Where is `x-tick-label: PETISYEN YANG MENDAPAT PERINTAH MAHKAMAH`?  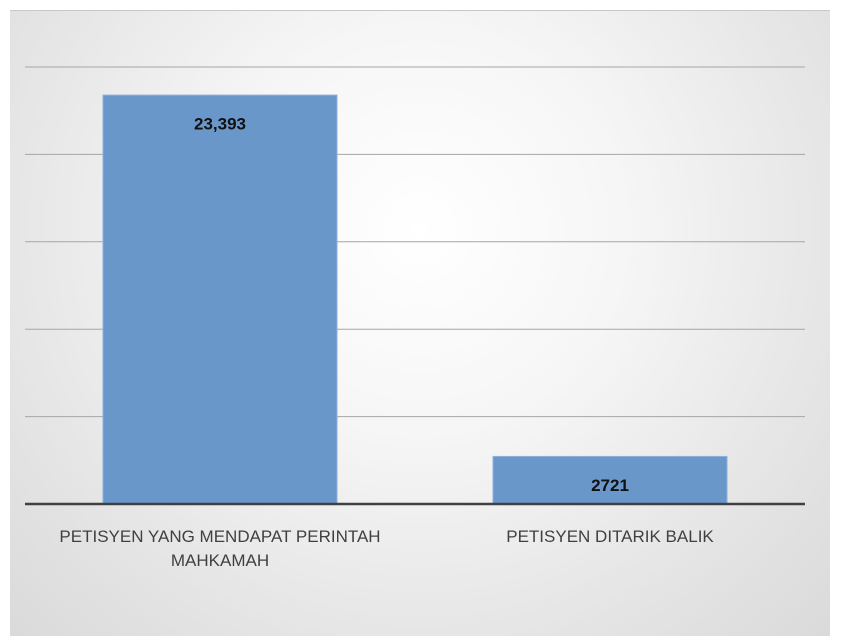
x-tick-label: PETISYEN YANG MENDAPAT PERINTAH MAHKAMAH is located at coordinates (220, 548).